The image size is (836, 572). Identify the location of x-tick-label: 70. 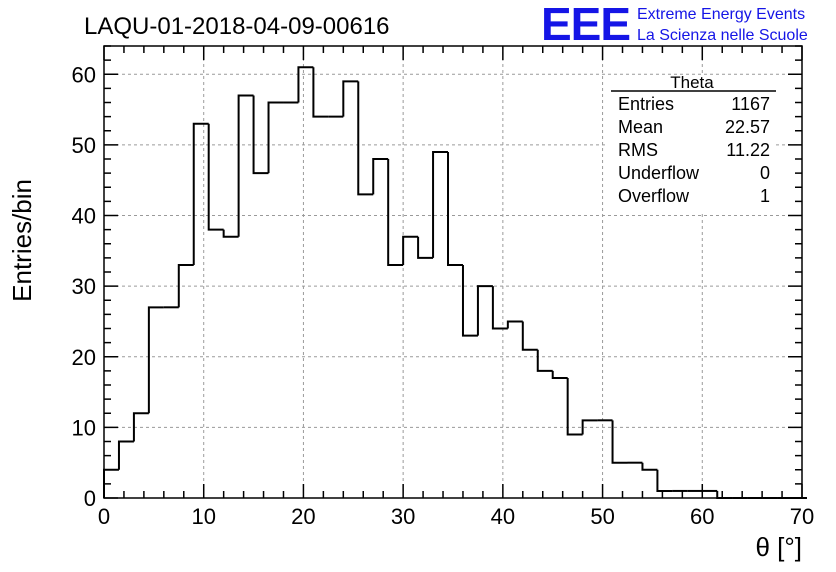
(802, 516).